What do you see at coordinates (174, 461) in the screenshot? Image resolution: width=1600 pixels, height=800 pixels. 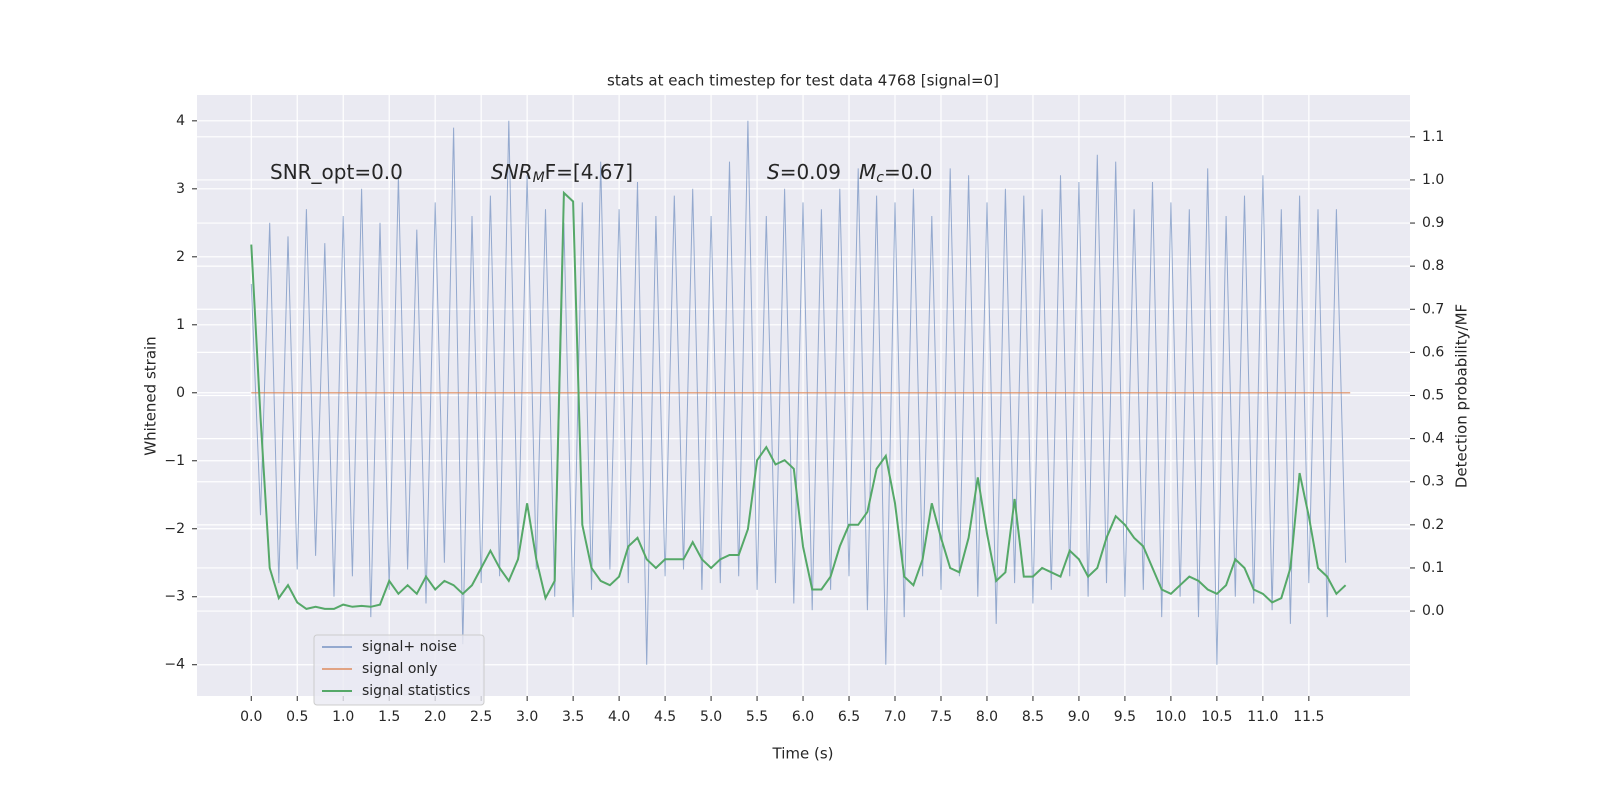 I see `y-tick-label: −1` at bounding box center [174, 461].